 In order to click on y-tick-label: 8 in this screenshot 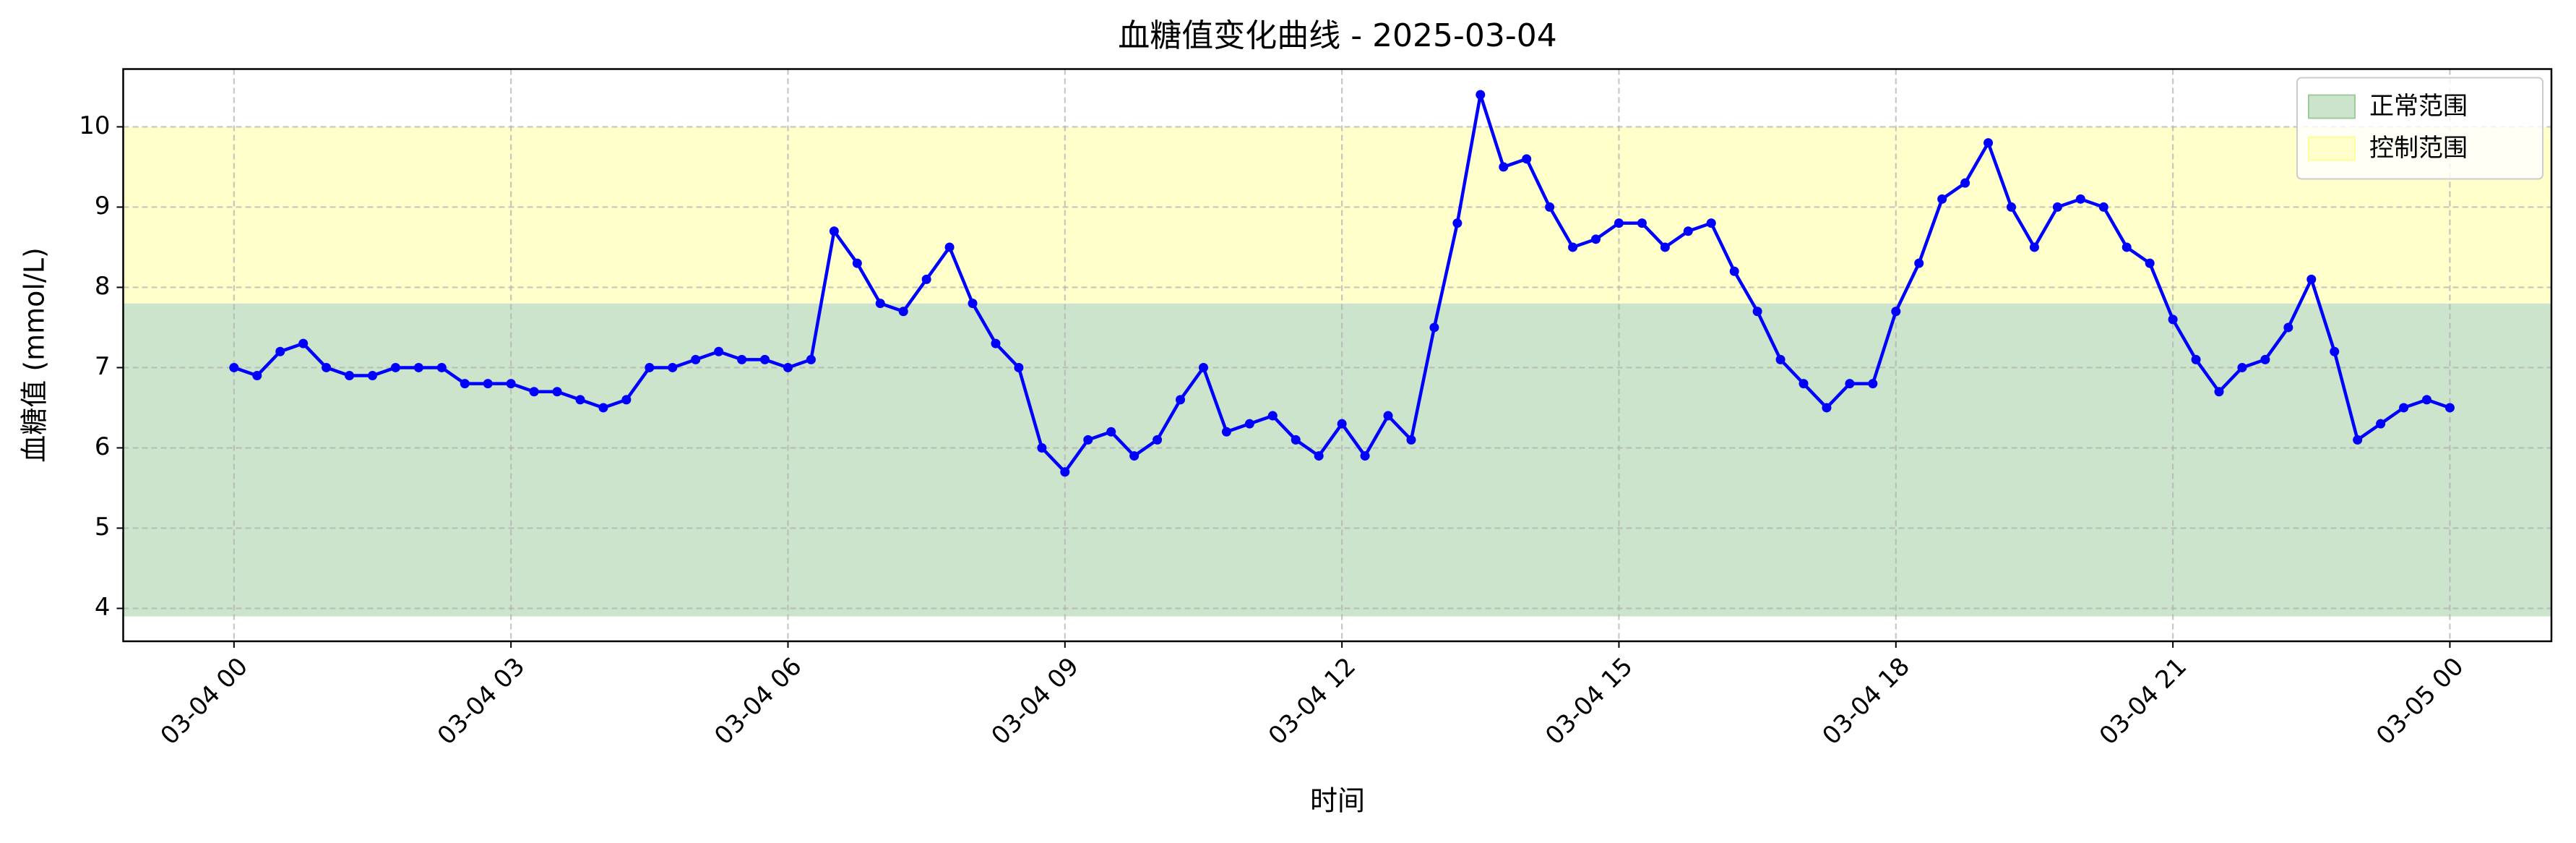, I will do `click(103, 286)`.